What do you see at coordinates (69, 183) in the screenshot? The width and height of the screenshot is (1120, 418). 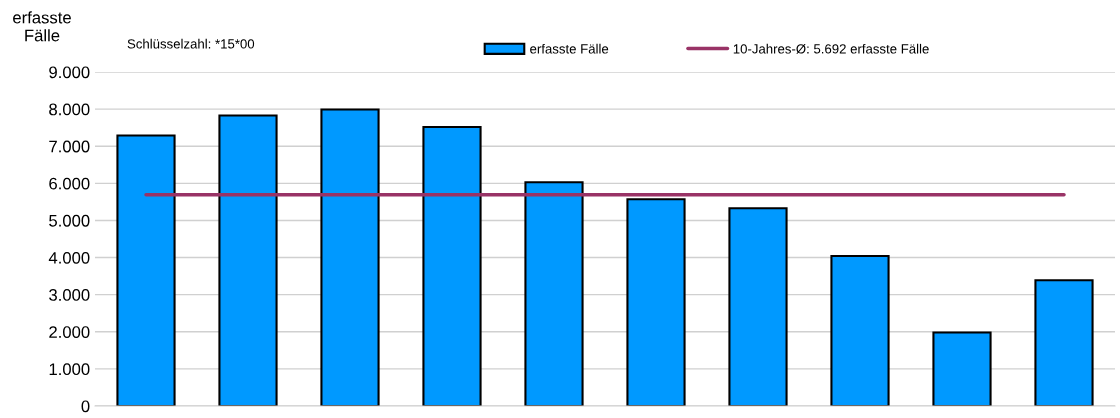 I see `y-tick-label: 6.000` at bounding box center [69, 183].